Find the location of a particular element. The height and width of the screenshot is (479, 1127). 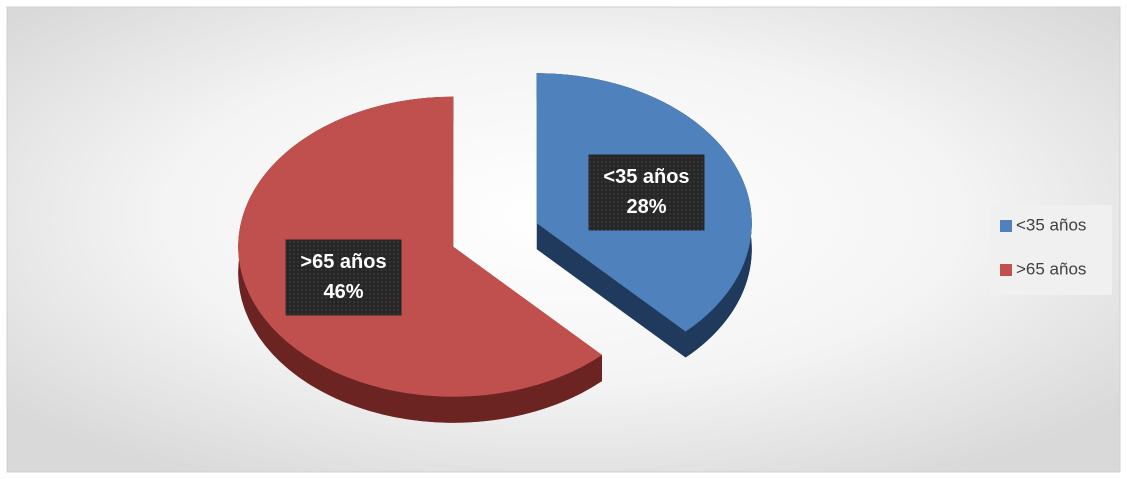

data-label-category: >65 años is located at coordinates (343, 262).